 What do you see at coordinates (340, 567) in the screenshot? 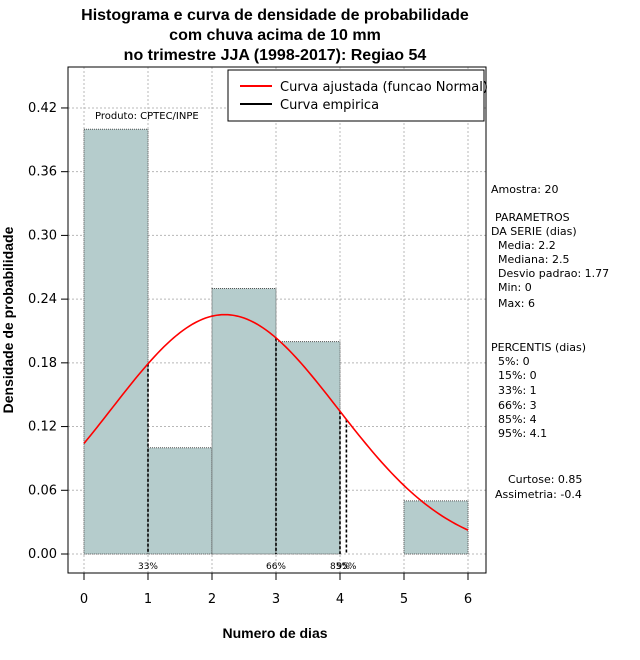
I see `percentile-marker-label: 85%` at bounding box center [340, 567].